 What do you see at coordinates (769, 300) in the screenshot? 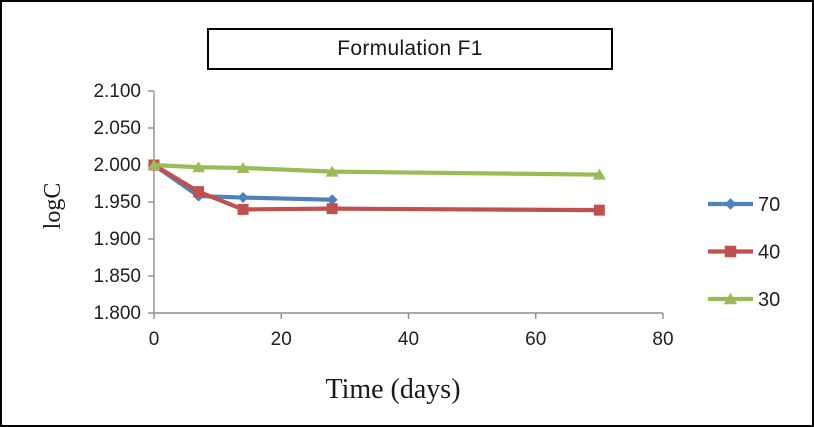
I see `legend-label-30: 30` at bounding box center [769, 300].